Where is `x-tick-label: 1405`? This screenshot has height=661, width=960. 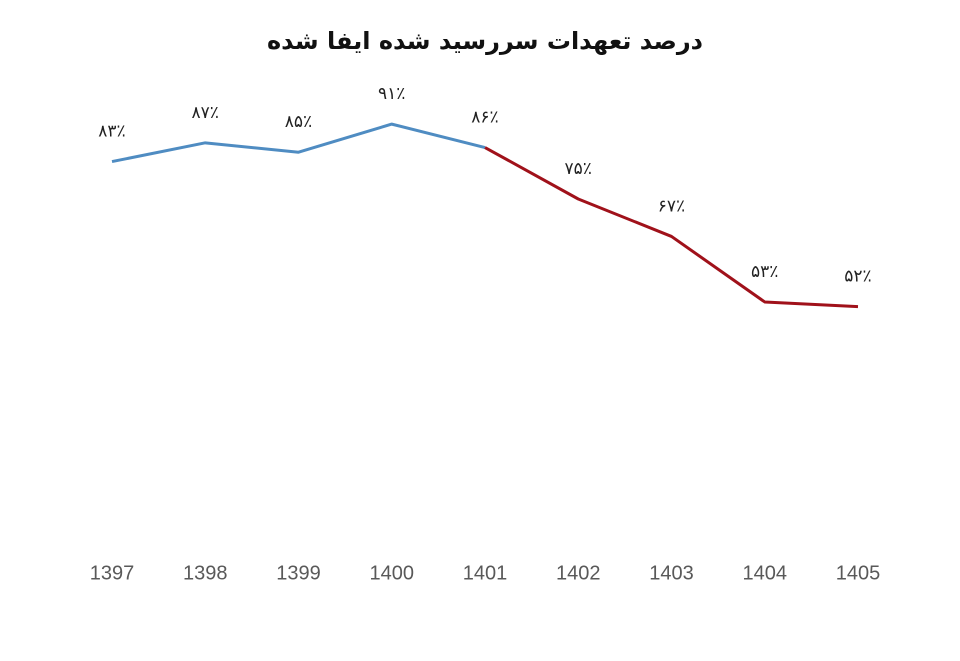
x-tick-label: 1405 is located at coordinates (858, 573).